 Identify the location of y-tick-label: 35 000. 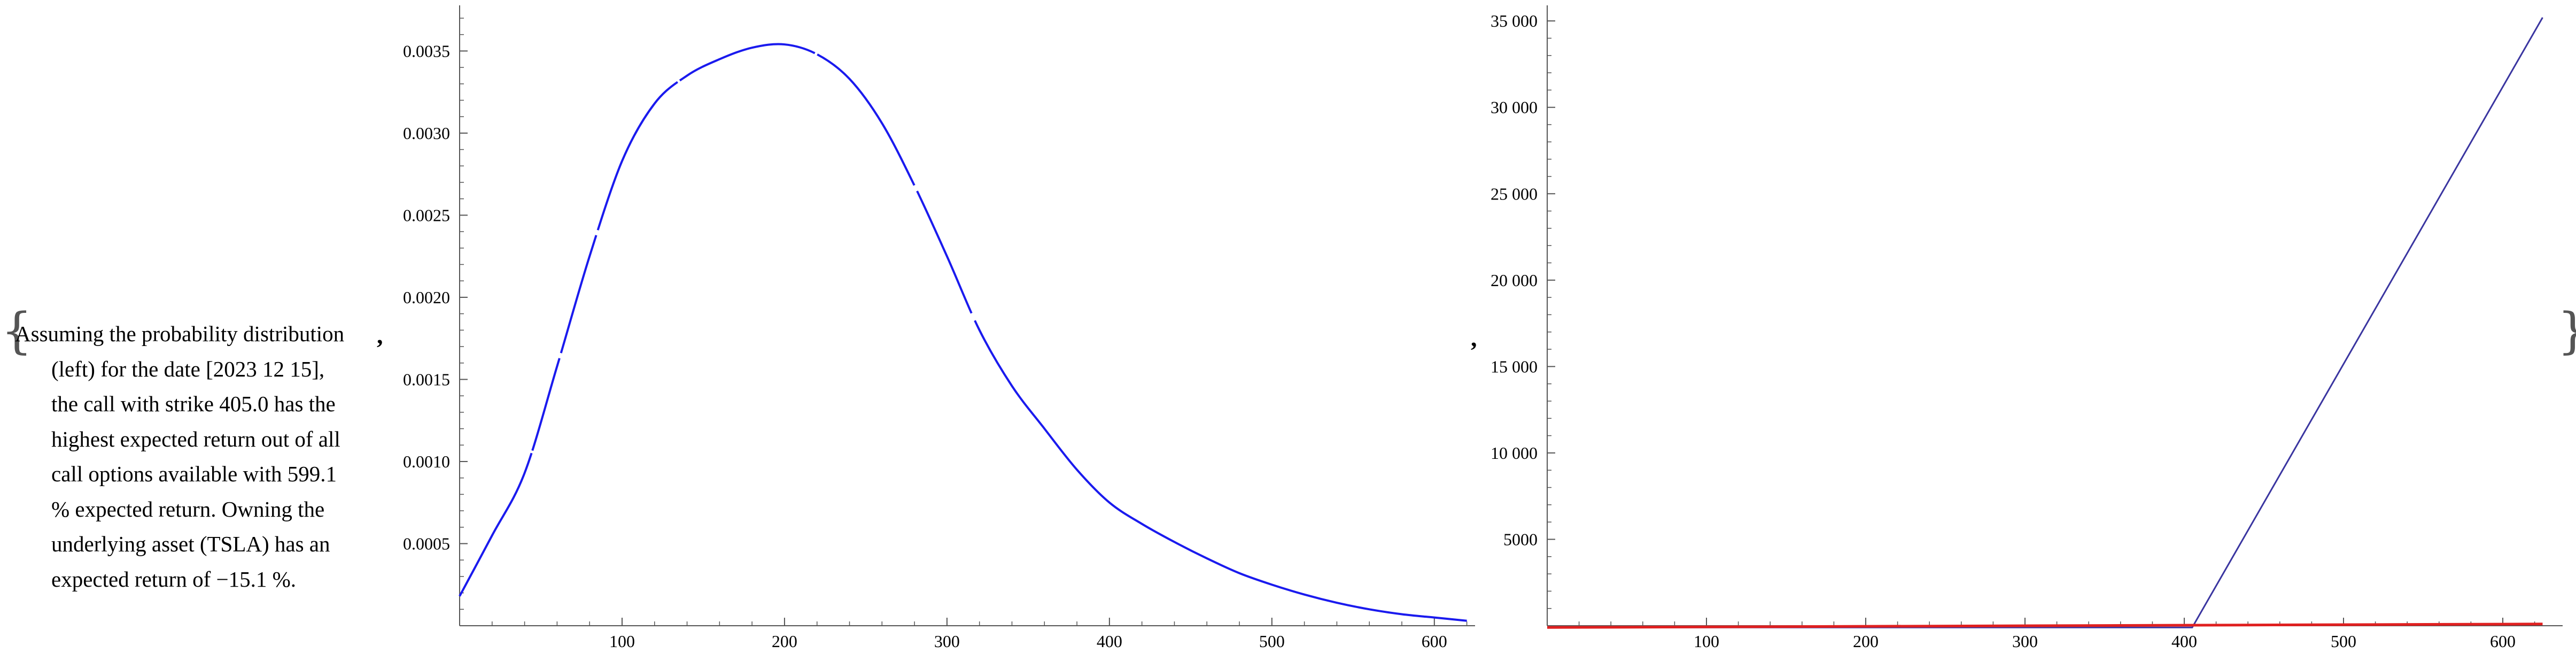
(1514, 20).